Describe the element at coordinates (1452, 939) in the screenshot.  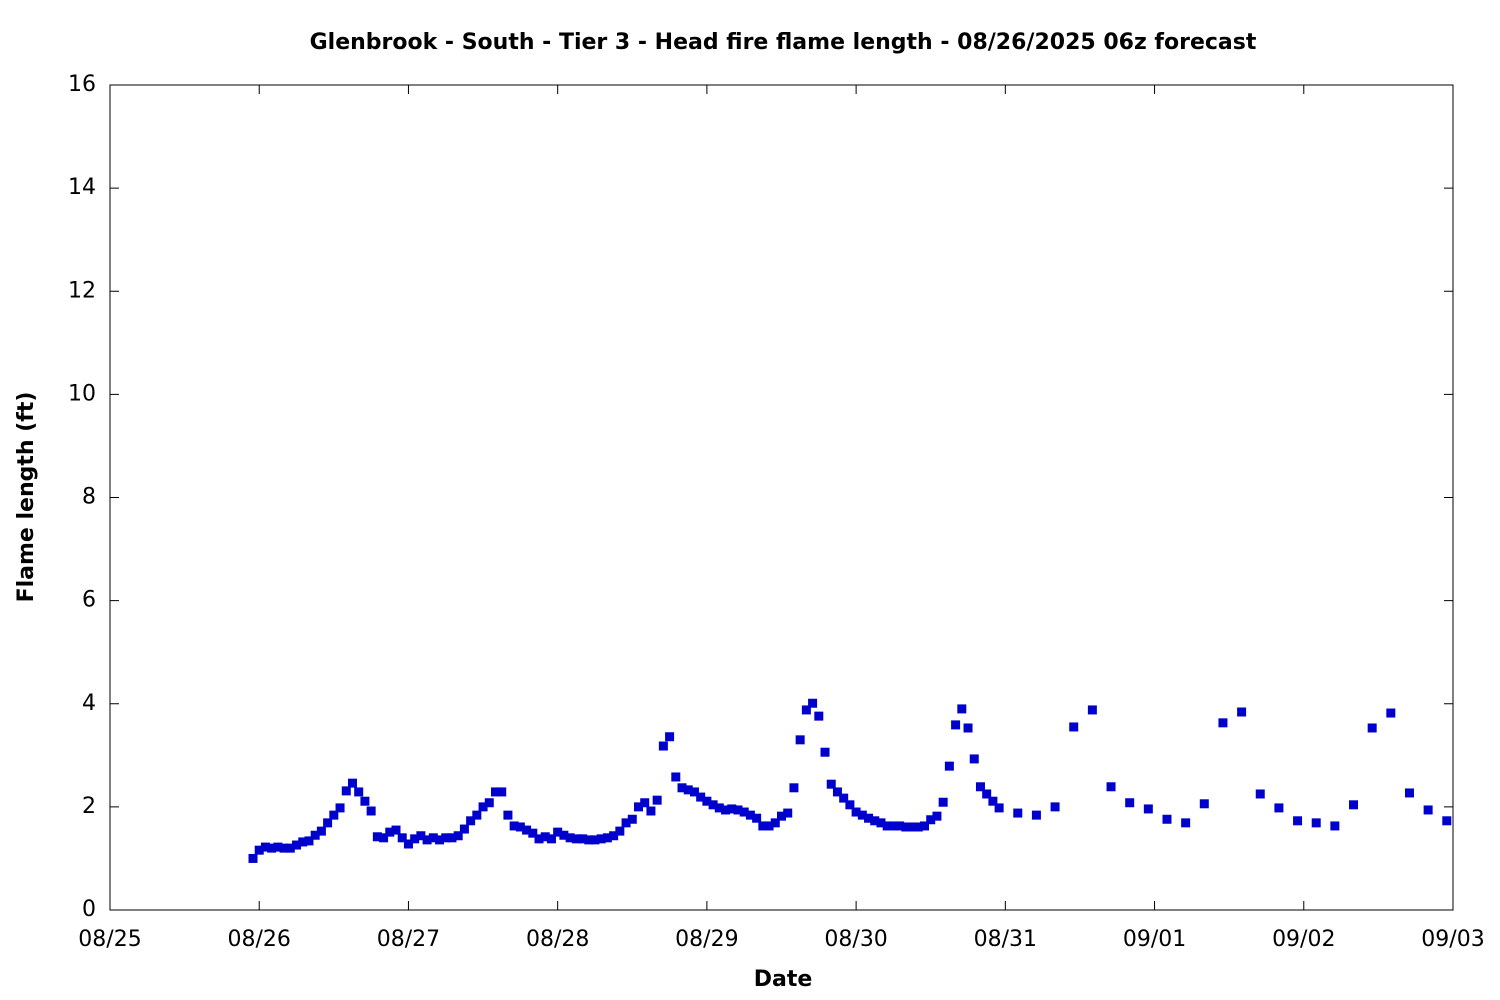
I see `x-tick-label: 09/03` at that location.